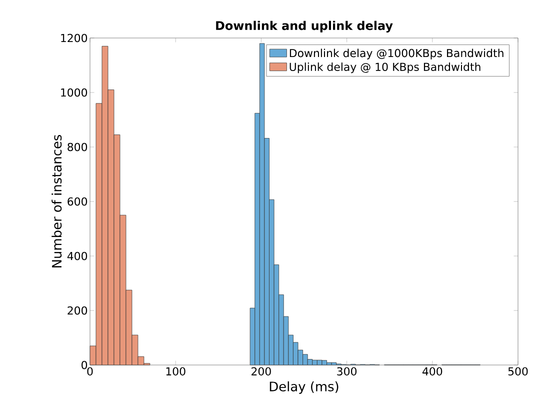 The width and height of the screenshot is (539, 416). What do you see at coordinates (78, 310) in the screenshot?
I see `y-tick-label: 200` at bounding box center [78, 310].